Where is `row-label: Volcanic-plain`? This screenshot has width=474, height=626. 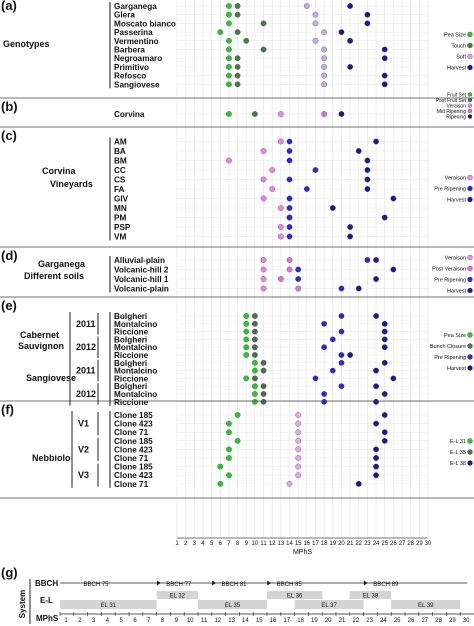 row-label: Volcanic-plain is located at coordinates (141, 289).